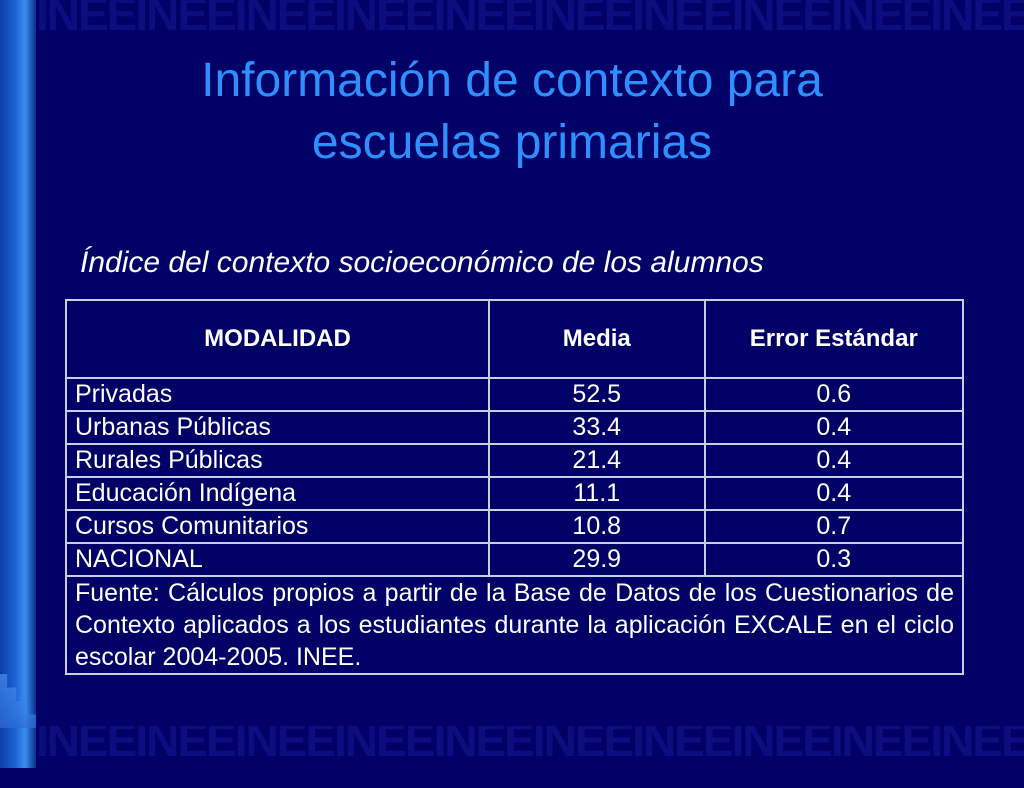 The height and width of the screenshot is (788, 1024). Describe the element at coordinates (277, 526) in the screenshot. I see `cell-modalidad: Cursos Comunitarios` at that location.